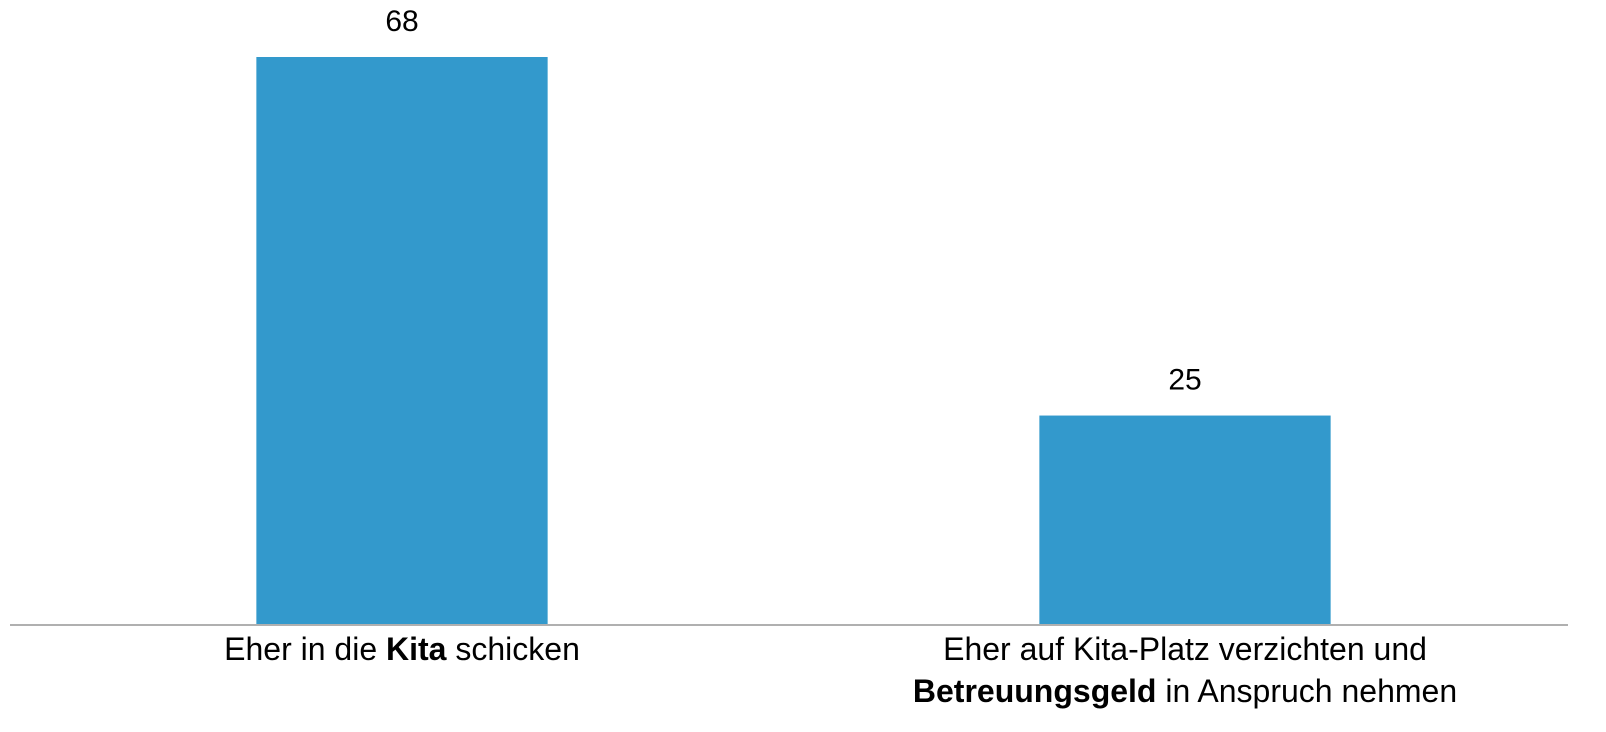 This screenshot has width=1606, height=732. I want to click on label-run: Betreuungsgeld, so click(1035, 691).